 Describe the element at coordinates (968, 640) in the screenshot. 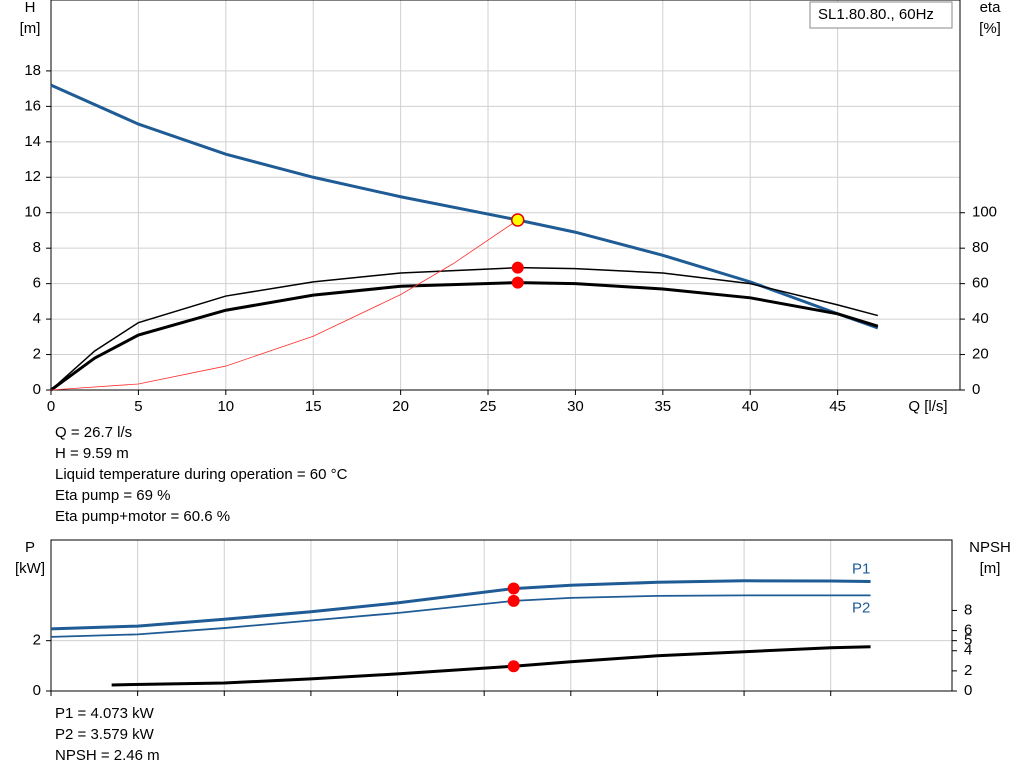

I see `y2-tick-label: 5` at that location.